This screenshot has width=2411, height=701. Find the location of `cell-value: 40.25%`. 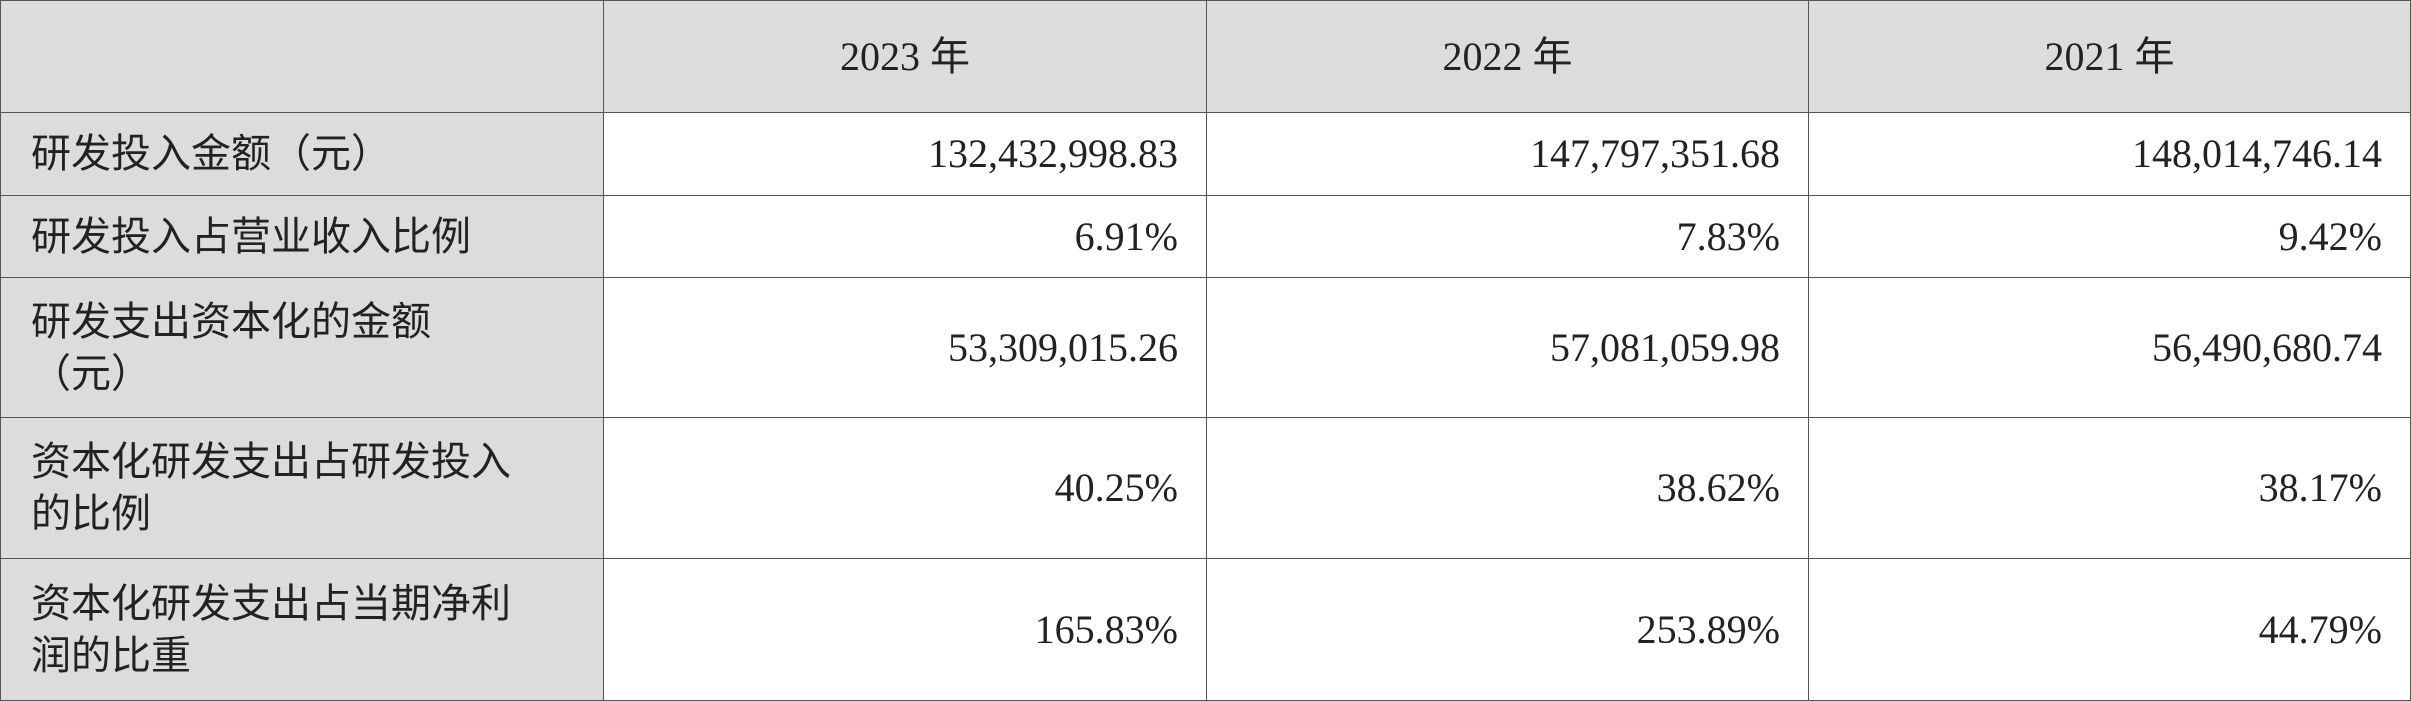

cell-value: 40.25% is located at coordinates (905, 488).